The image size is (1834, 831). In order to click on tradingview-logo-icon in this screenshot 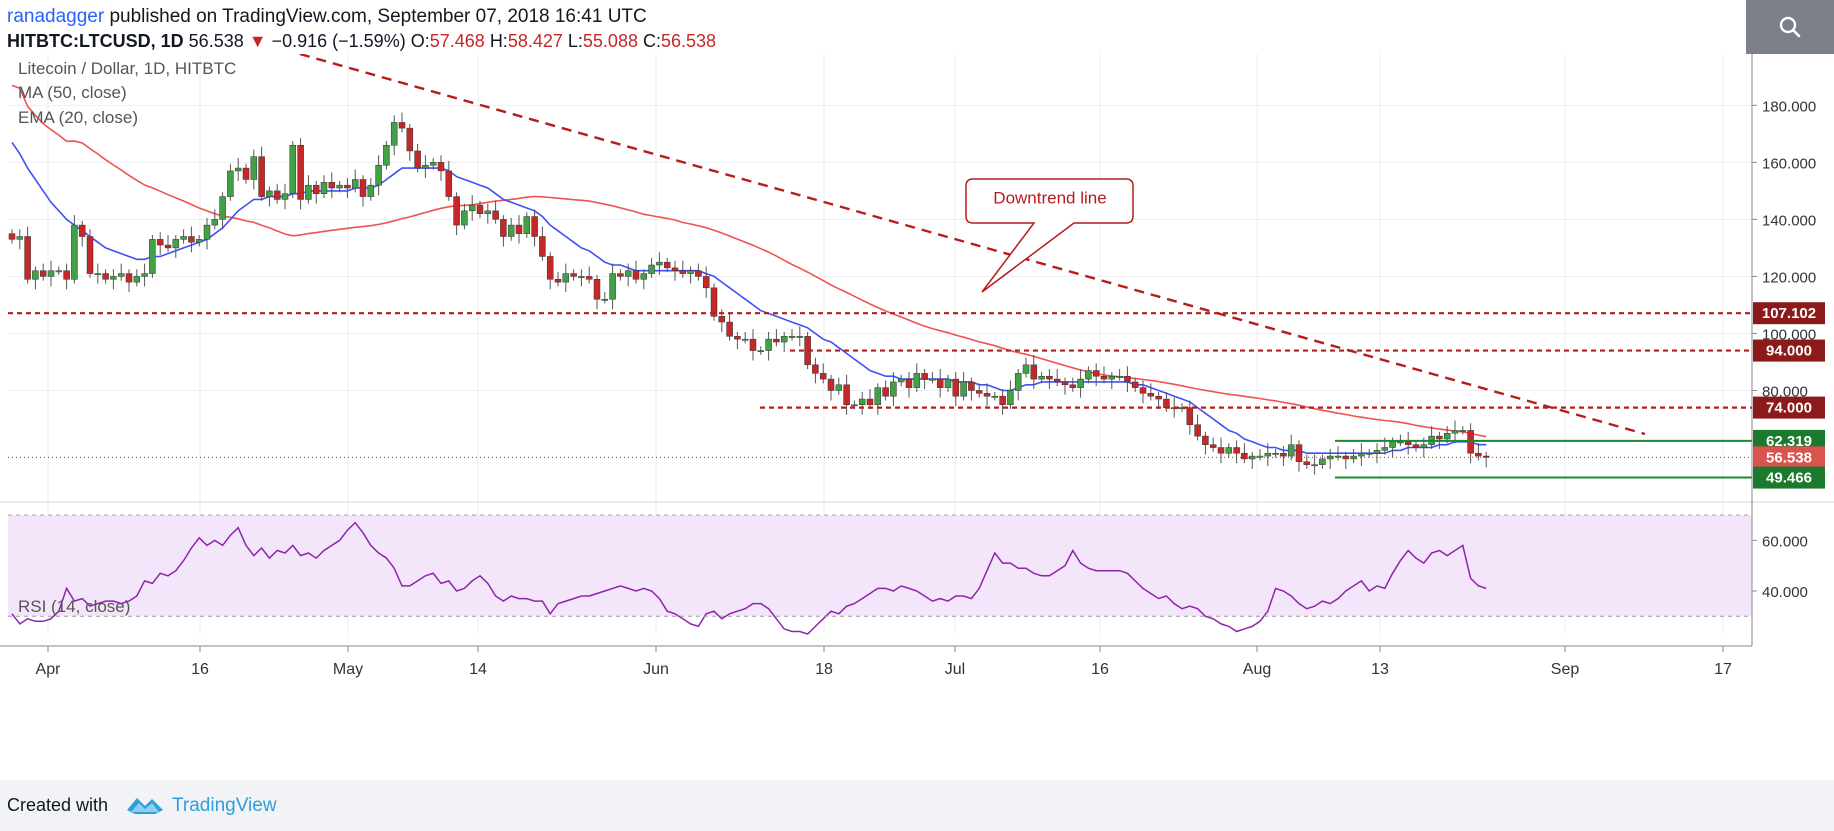, I will do `click(145, 805)`.